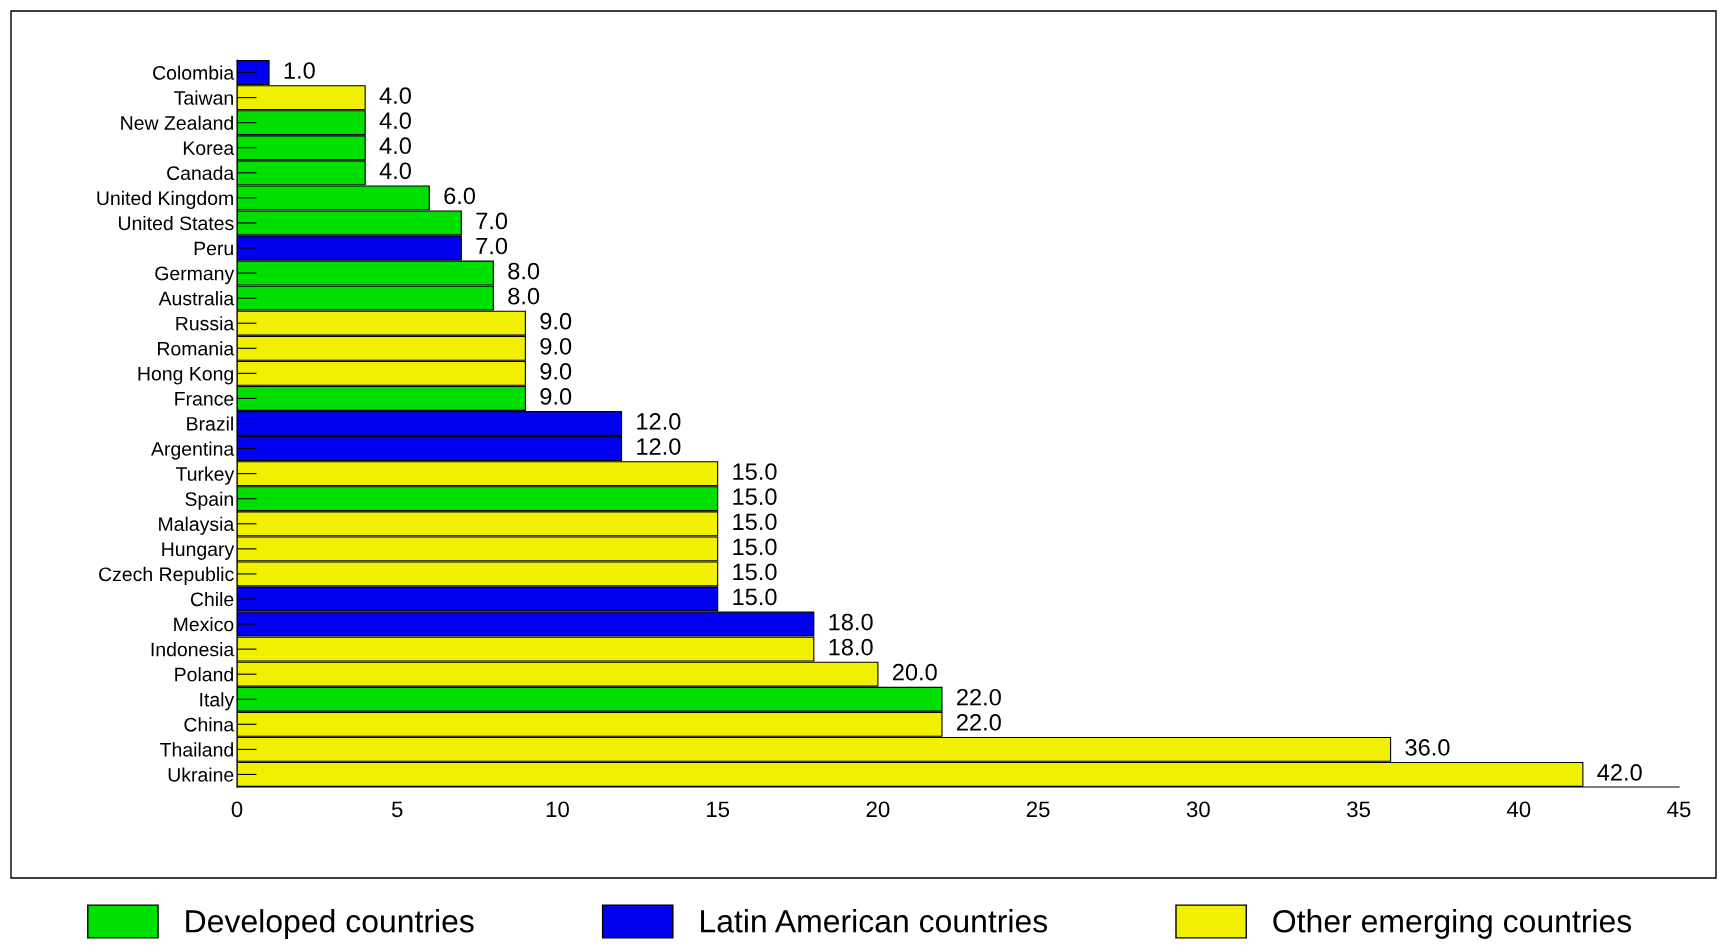  I want to click on legend-label: Developed countries, so click(330, 924).